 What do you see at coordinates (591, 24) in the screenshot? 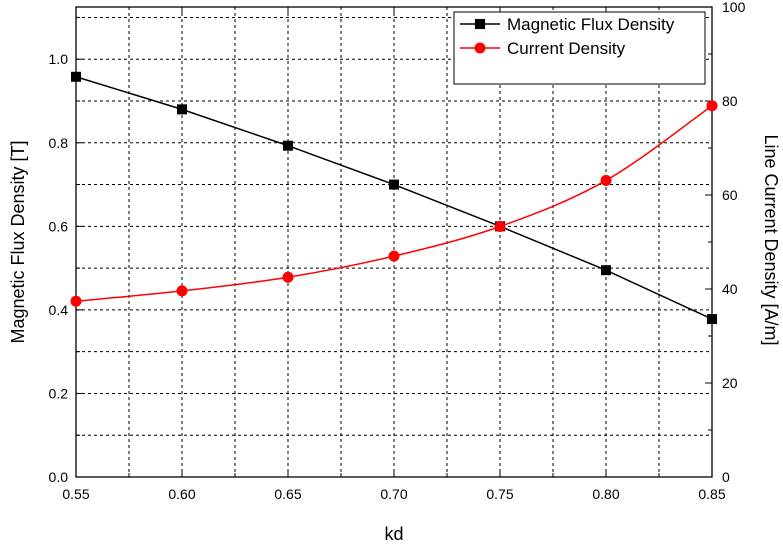
I see `legend-label-flux: Magnetic Flux Density` at bounding box center [591, 24].